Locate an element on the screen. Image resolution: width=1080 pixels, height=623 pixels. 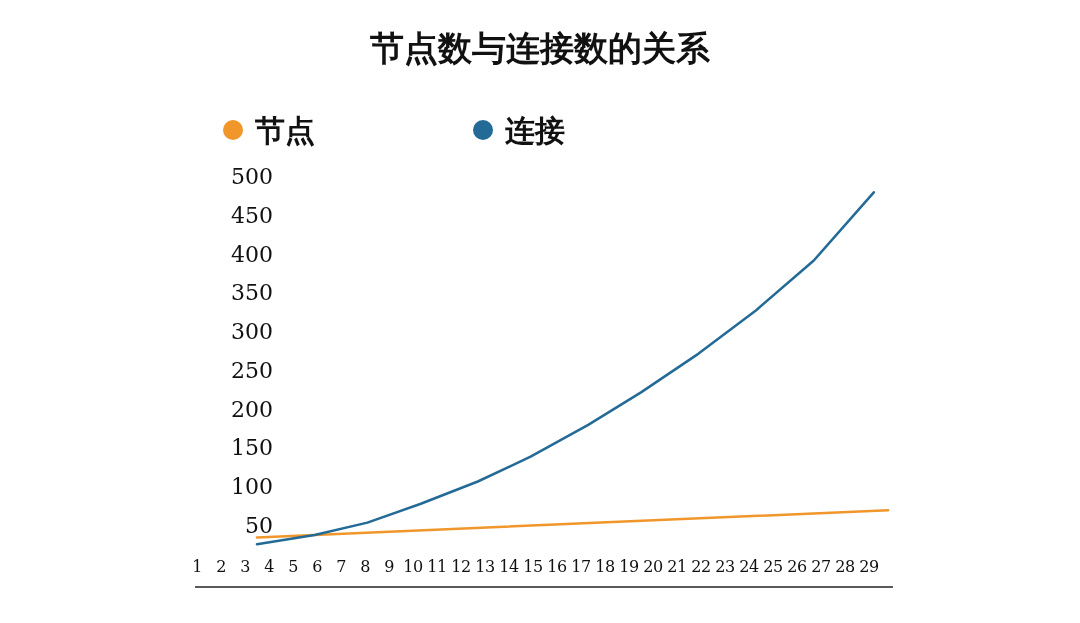
y-tick-label: 300 is located at coordinates (252, 332).